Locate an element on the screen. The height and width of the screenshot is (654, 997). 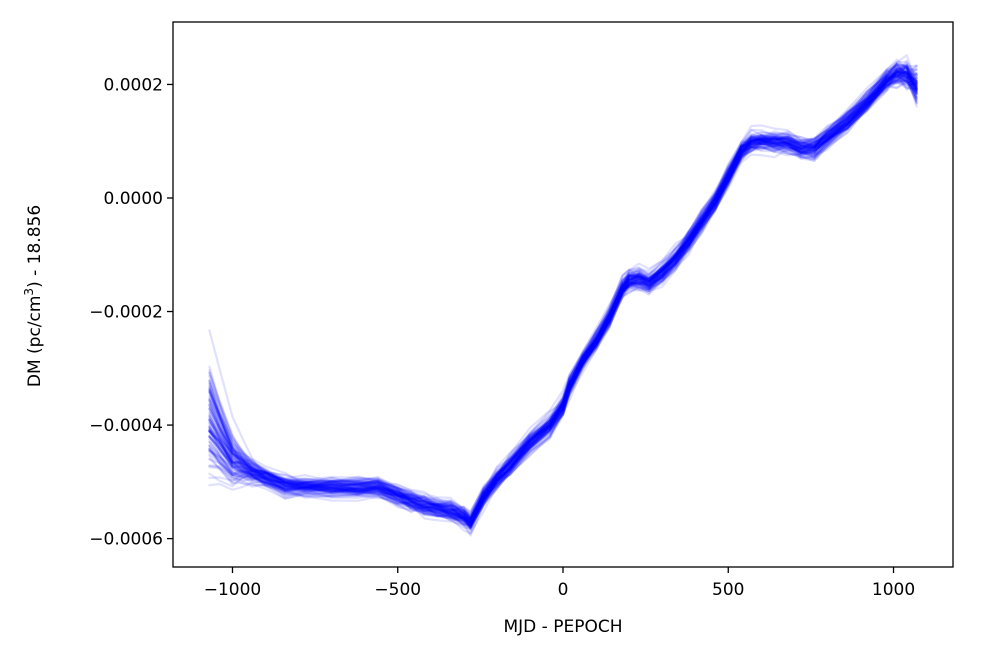
x-tick-label: 0 is located at coordinates (563, 590).